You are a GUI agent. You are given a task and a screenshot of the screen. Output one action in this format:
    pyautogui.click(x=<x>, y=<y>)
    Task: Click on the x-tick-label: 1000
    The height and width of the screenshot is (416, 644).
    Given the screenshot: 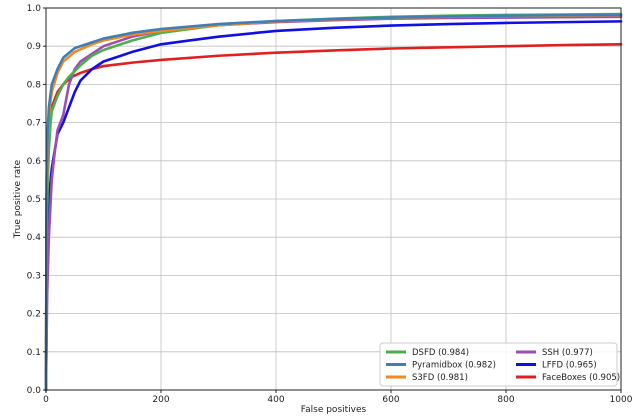 What is the action you would take?
    pyautogui.click(x=621, y=400)
    